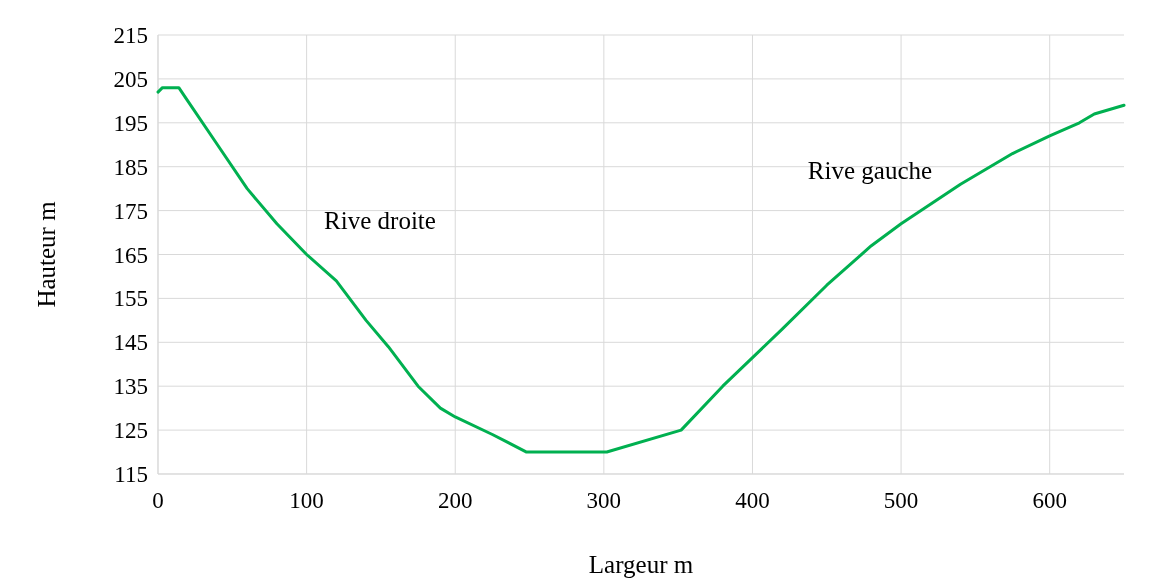 The height and width of the screenshot is (583, 1162). I want to click on y-tick-label: 165, so click(130, 255).